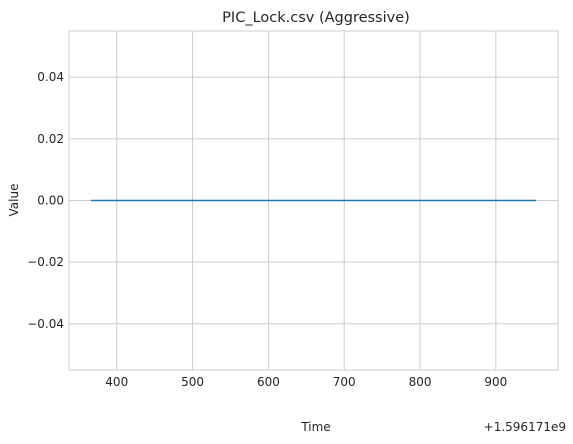 This screenshot has width=573, height=444. Describe the element at coordinates (525, 427) in the screenshot. I see `x-offset-label: +1.596171e9` at that location.